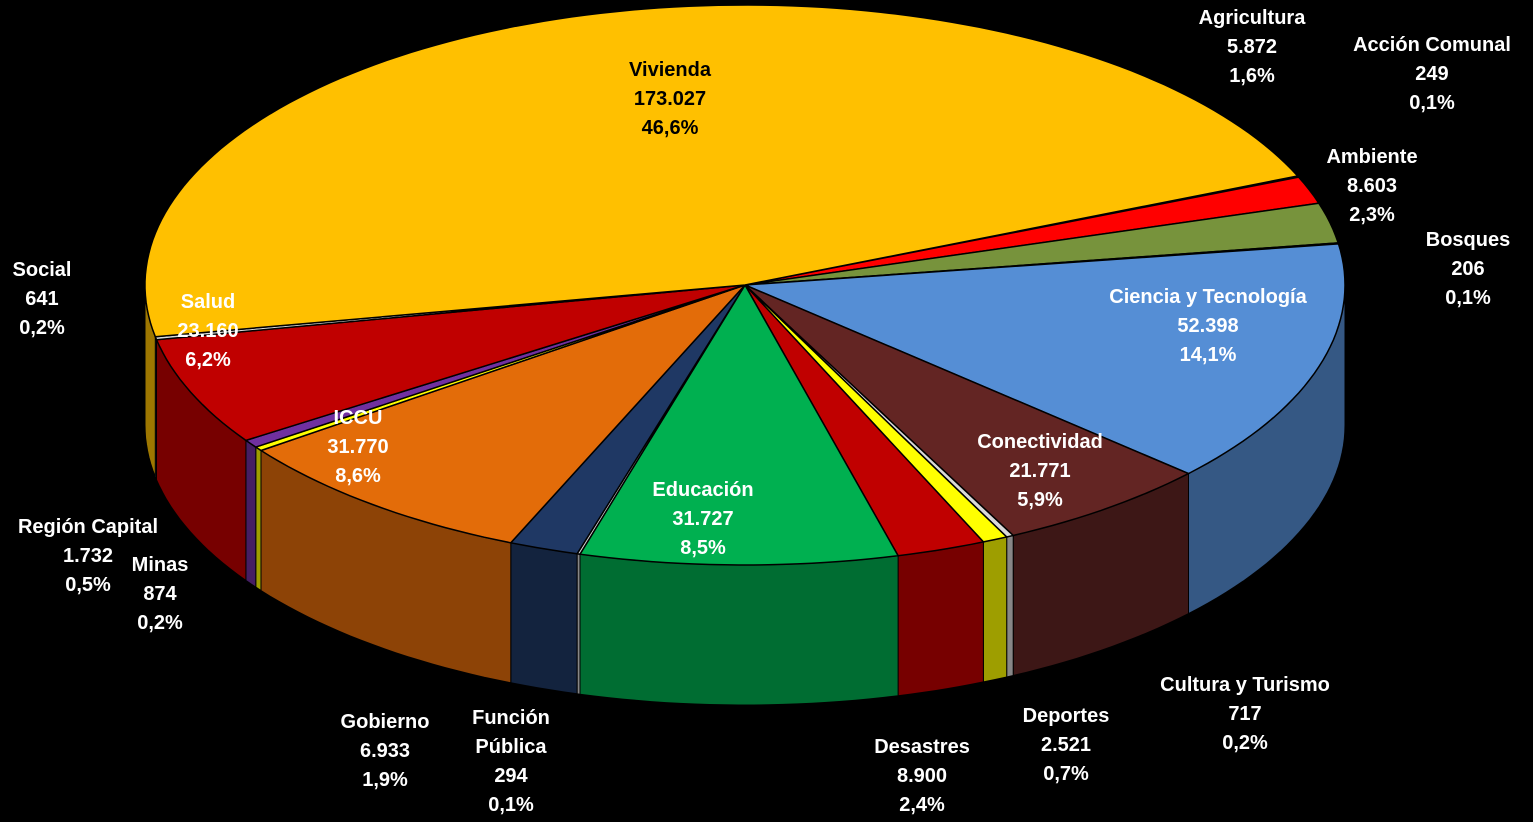 The image size is (1533, 822). I want to click on label-name: Gobierno, so click(385, 722).